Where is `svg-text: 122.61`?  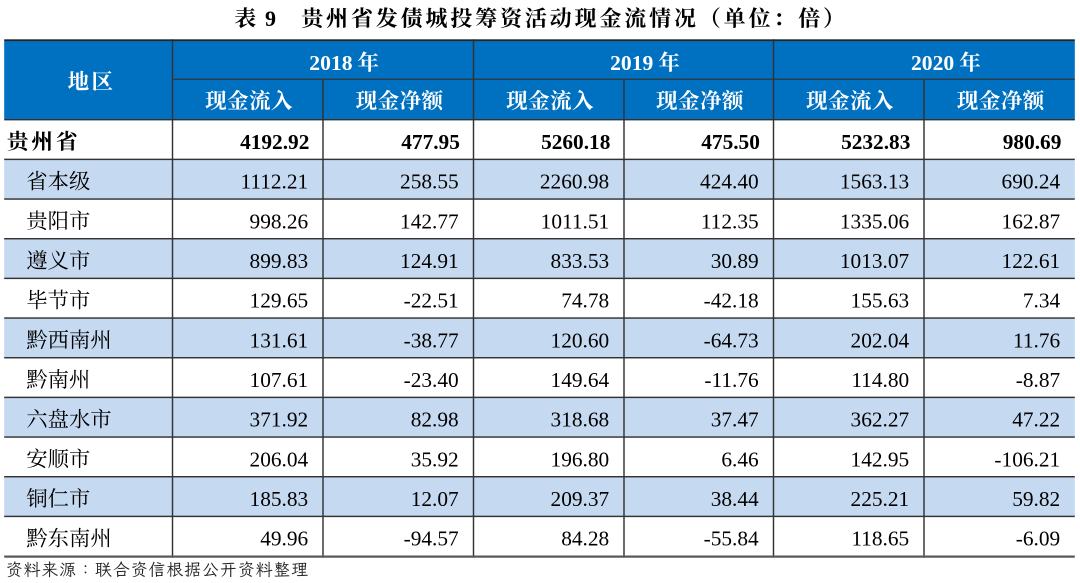 svg-text: 122.61 is located at coordinates (1031, 261).